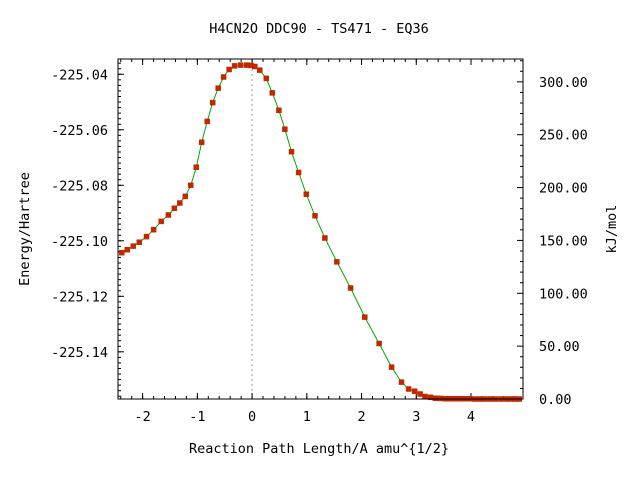 The height and width of the screenshot is (480, 640). I want to click on y2-tick-label: 150.00, so click(563, 241).